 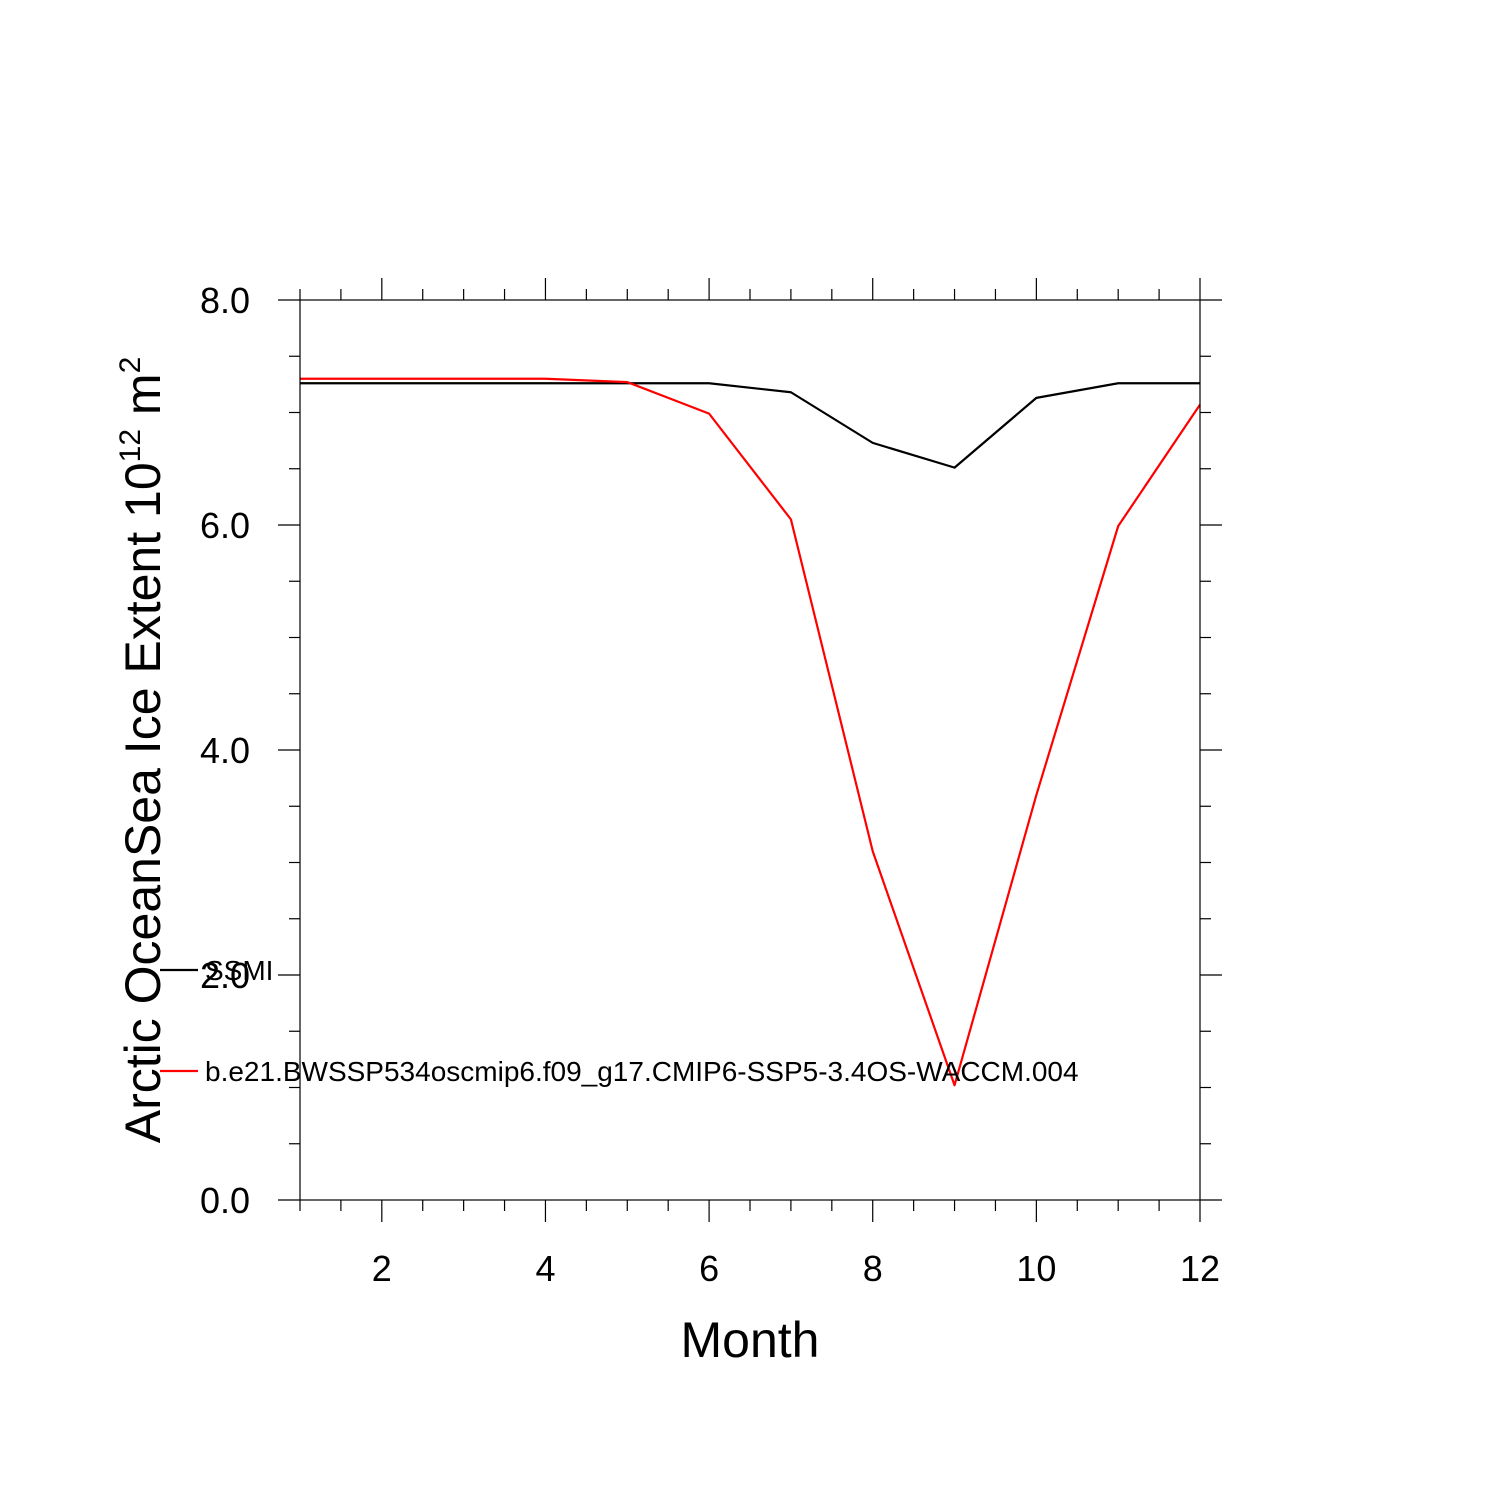 What do you see at coordinates (225, 525) in the screenshot?
I see `y-tick-label: 6.0` at bounding box center [225, 525].